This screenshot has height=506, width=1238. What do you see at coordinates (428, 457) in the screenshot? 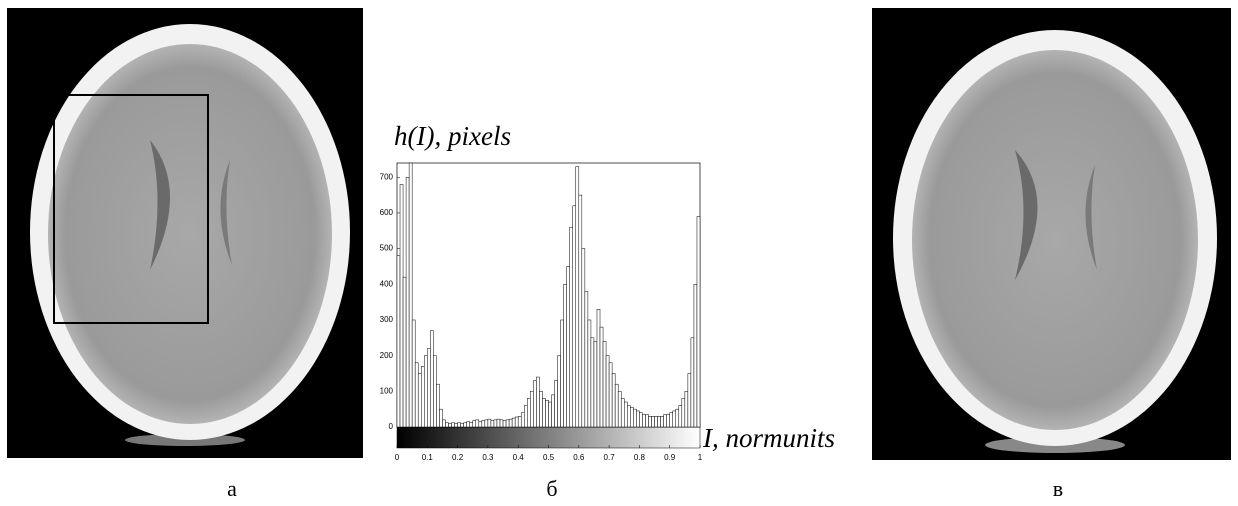
I see `x-tick-label: 0.1` at bounding box center [428, 457].